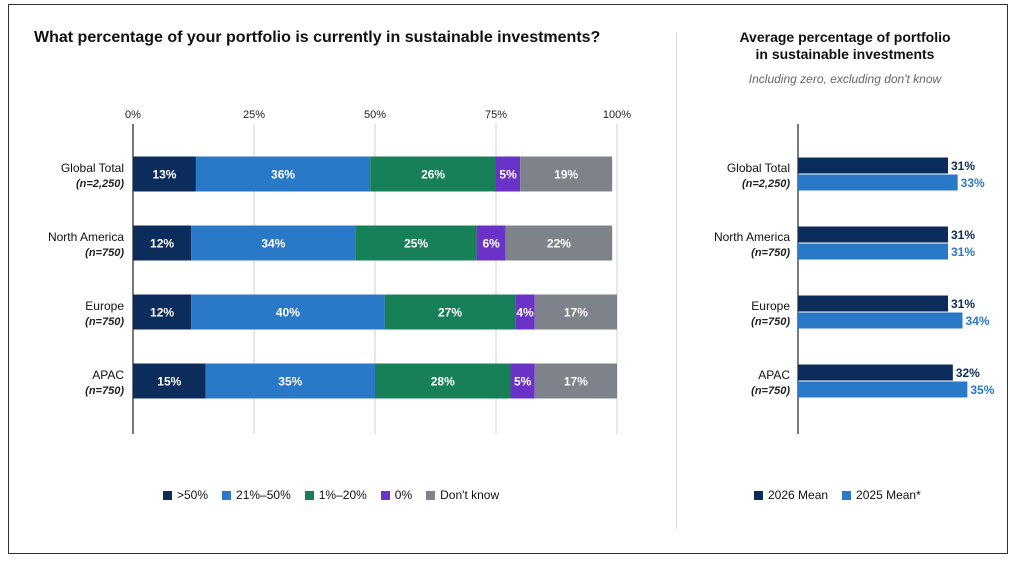 The width and height of the screenshot is (1016, 561). Describe the element at coordinates (845, 79) in the screenshot. I see `right-chart-subtitle: Including zero, excluding don't know` at that location.